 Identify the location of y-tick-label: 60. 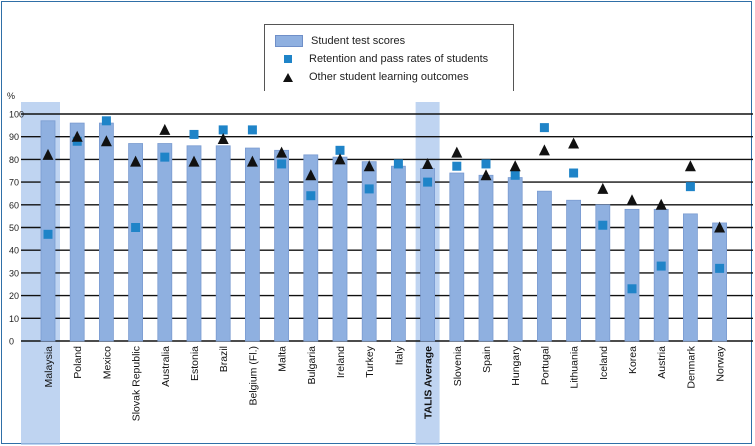
(14, 205).